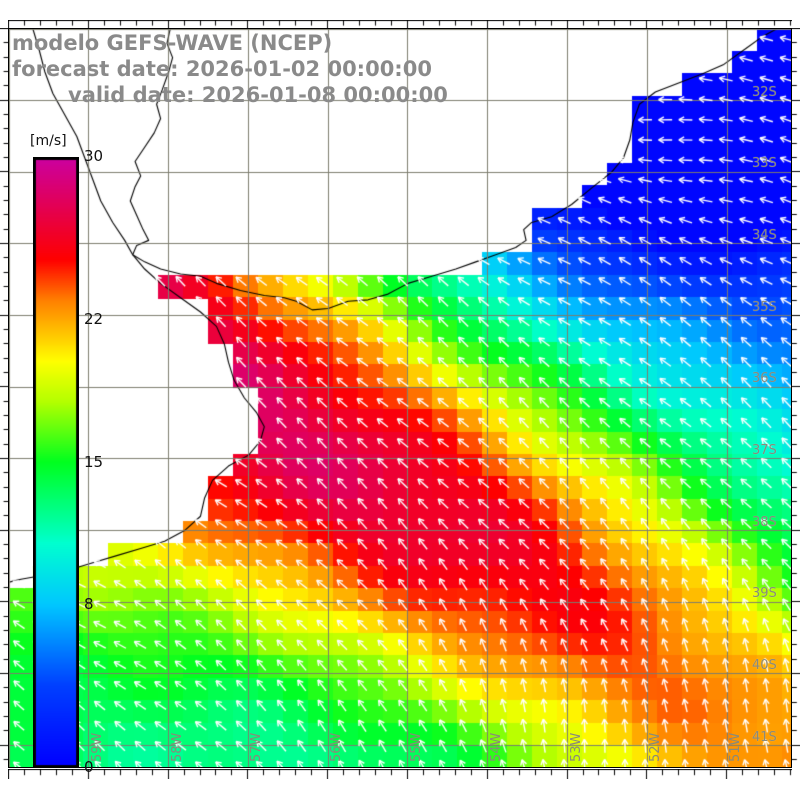  Describe the element at coordinates (764, 450) in the screenshot. I see `latitude-label-37S: 37S` at that location.